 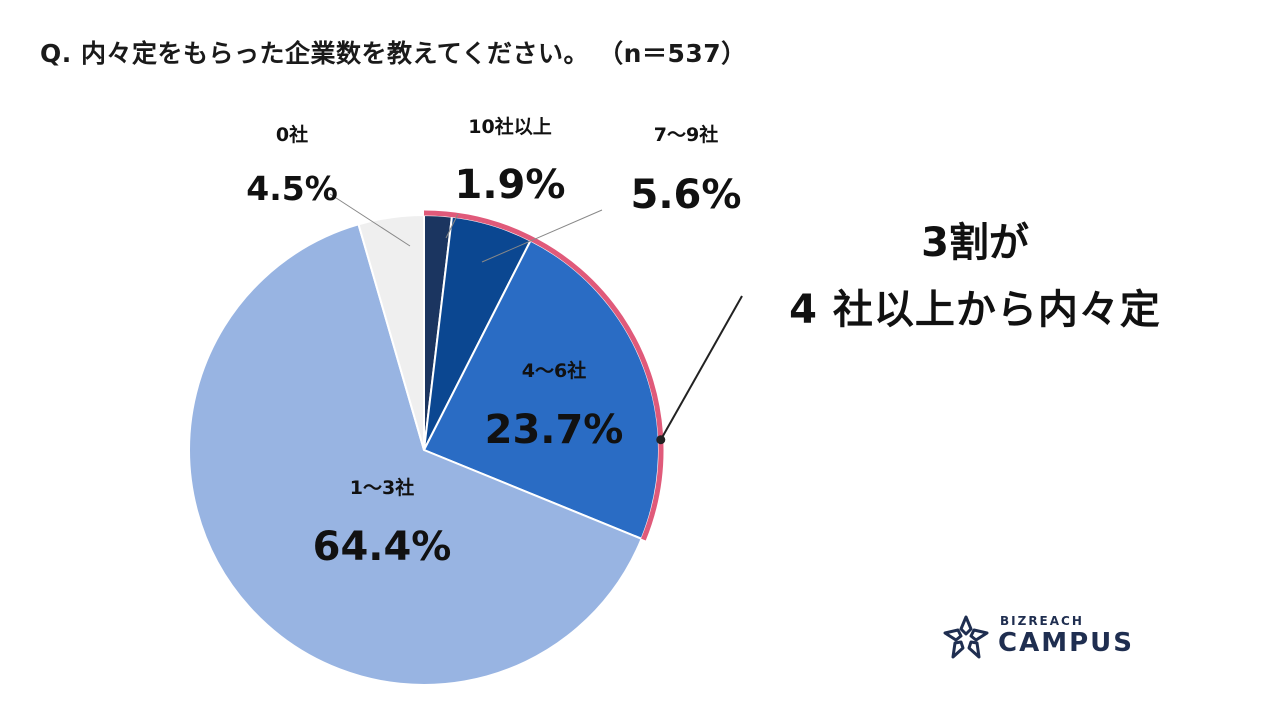 I want to click on highlight-arc, so click(x=543, y=375).